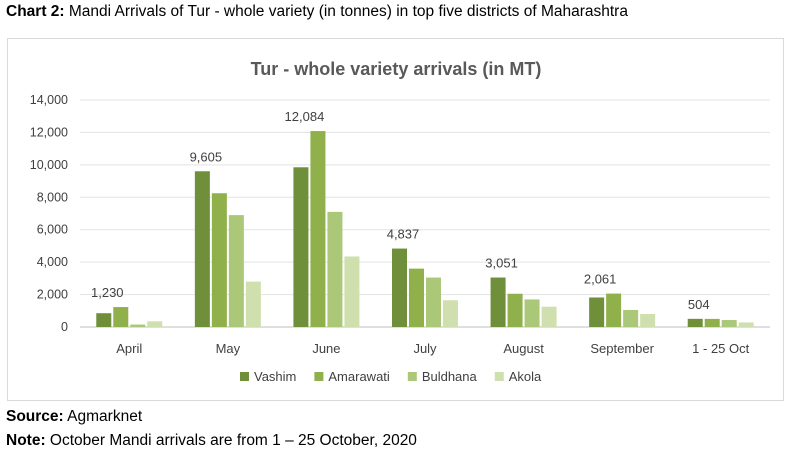  Describe the element at coordinates (720, 348) in the screenshot. I see `x-tick-label: 1 - 25 Oct` at that location.